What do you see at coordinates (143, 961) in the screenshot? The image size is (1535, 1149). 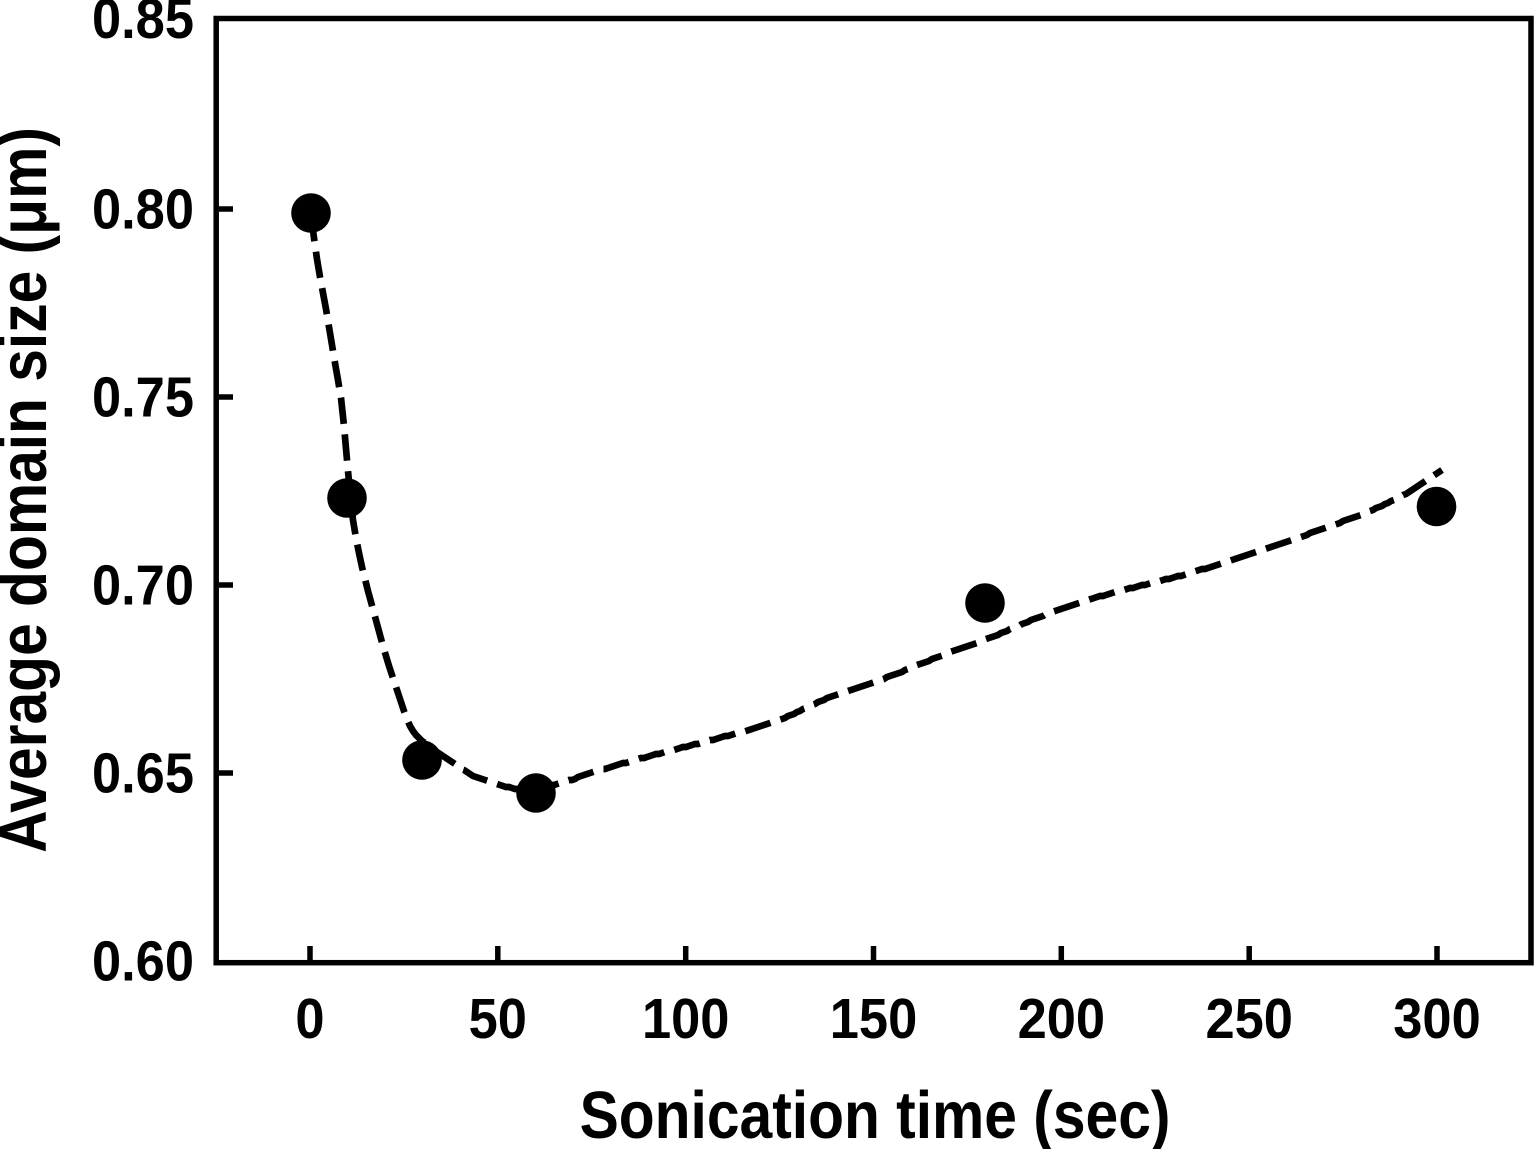 I see `svg-text: 0.60` at bounding box center [143, 961].